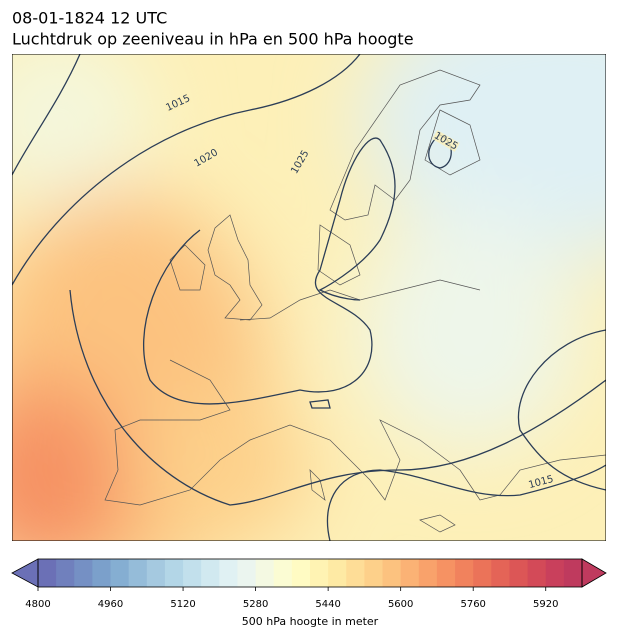 This screenshot has width=618, height=643. I want to click on colorbar-label: 500 hPa hoogte in meter, so click(310, 621).